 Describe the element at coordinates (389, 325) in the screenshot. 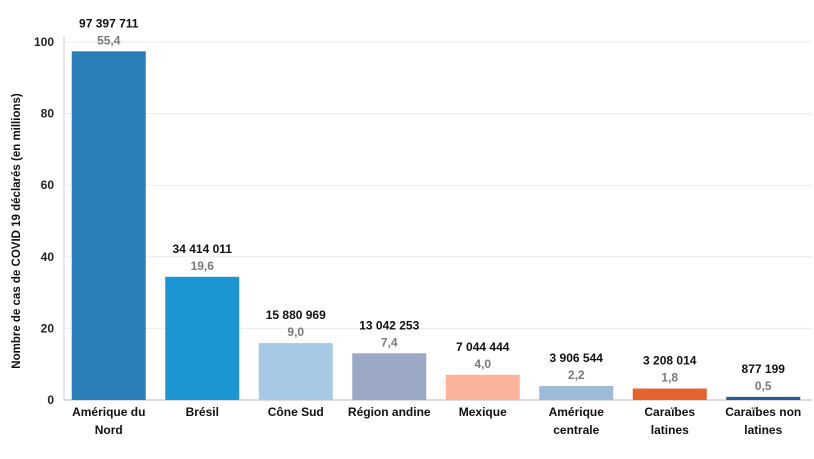

I see `count-label: 13 042 253` at that location.